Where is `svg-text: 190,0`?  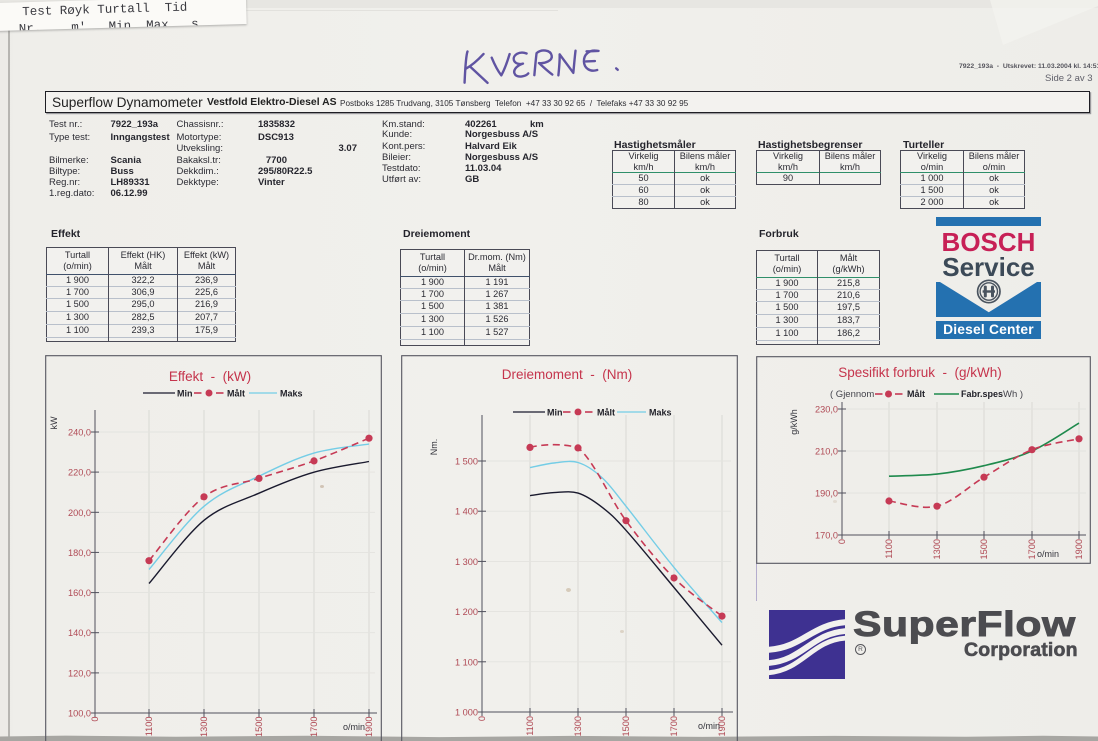 svg-text: 190,0 is located at coordinates (826, 494).